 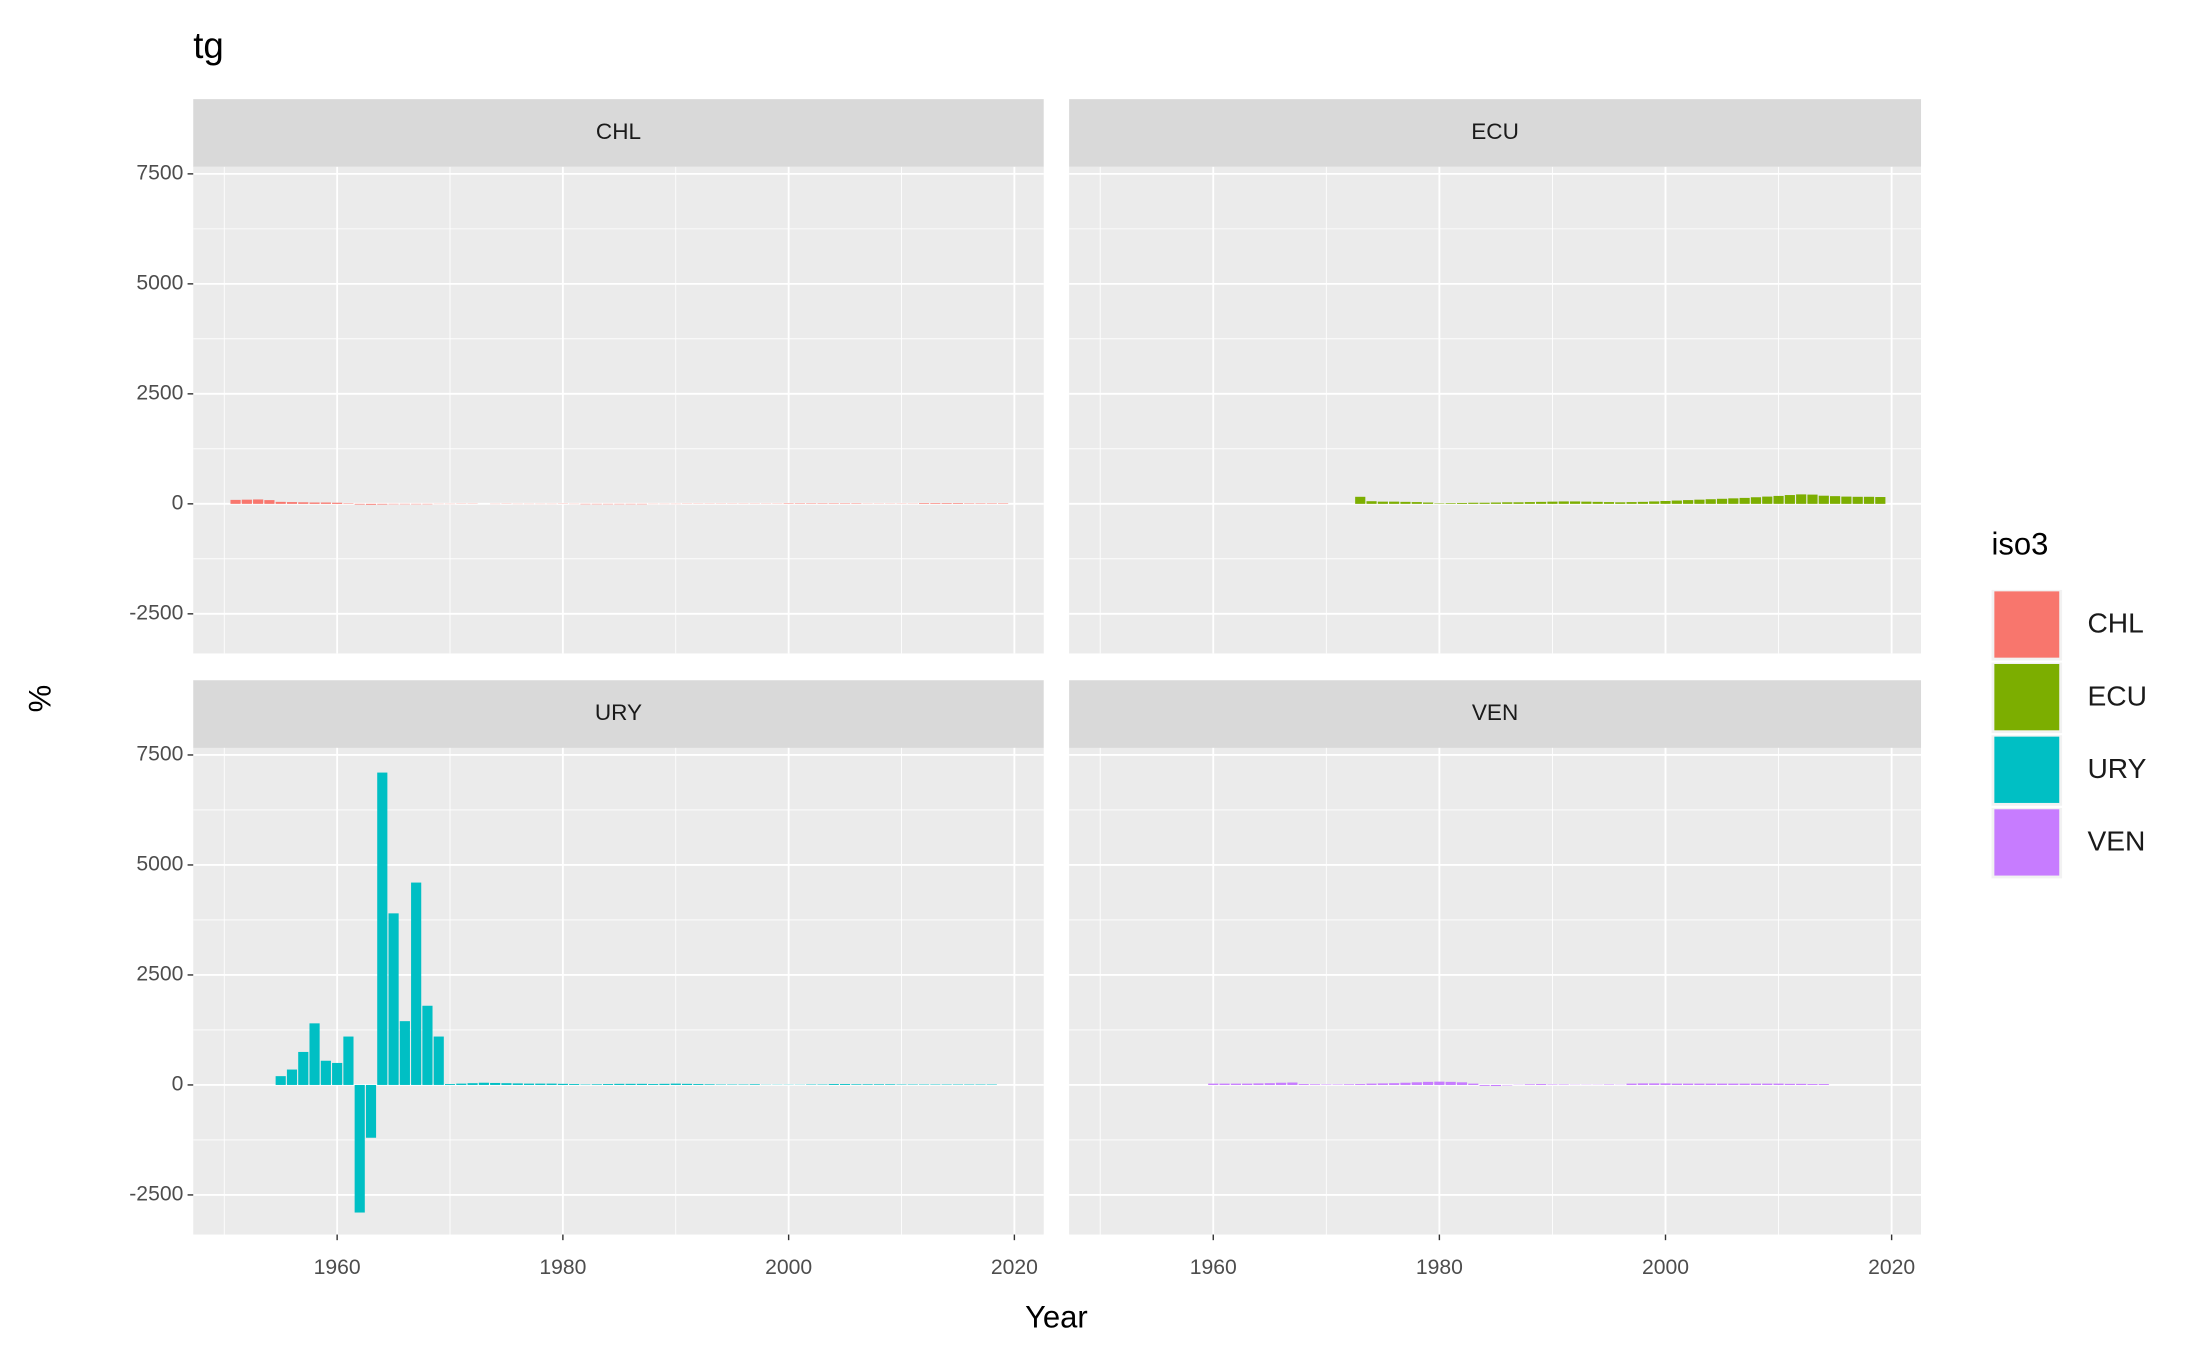 I want to click on legend-title: iso3, so click(x=2020, y=543).